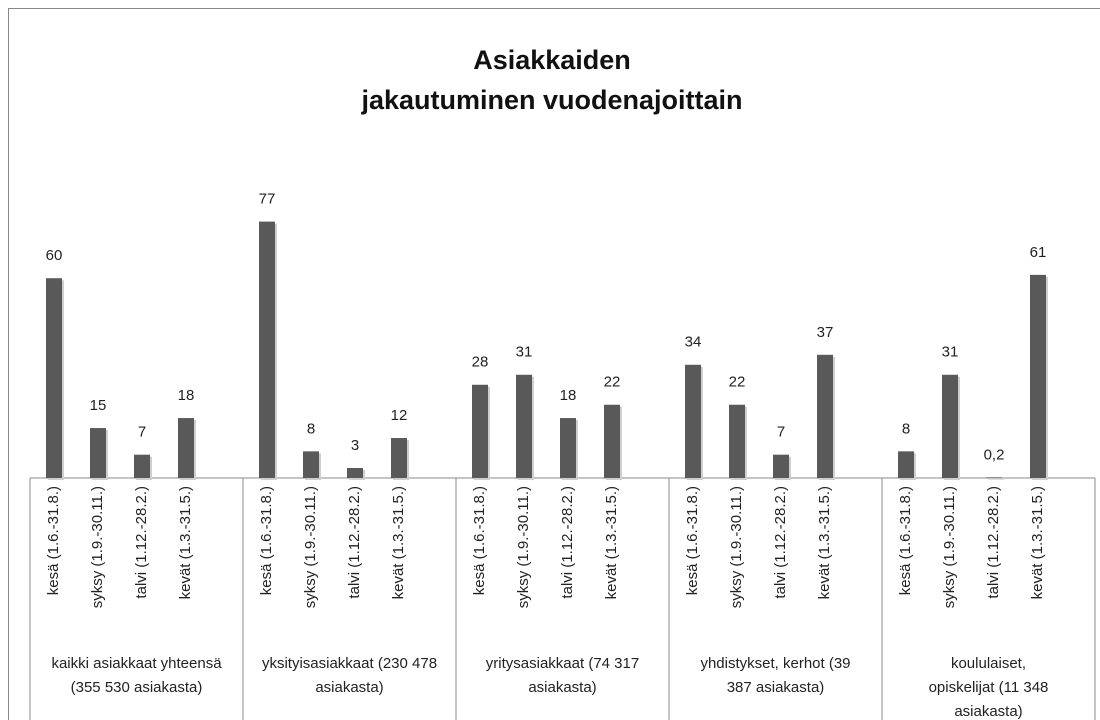  Describe the element at coordinates (552, 60) in the screenshot. I see `chart-title: Asiakkaiden` at that location.